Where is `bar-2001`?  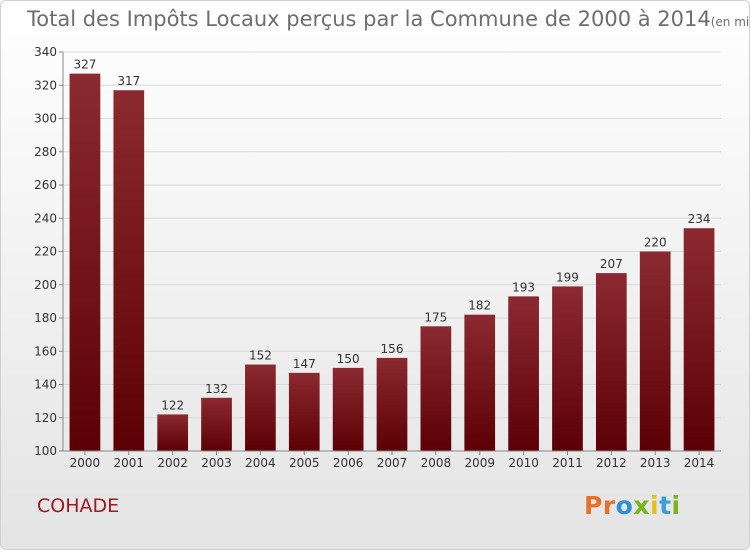
bar-2001 is located at coordinates (129, 271).